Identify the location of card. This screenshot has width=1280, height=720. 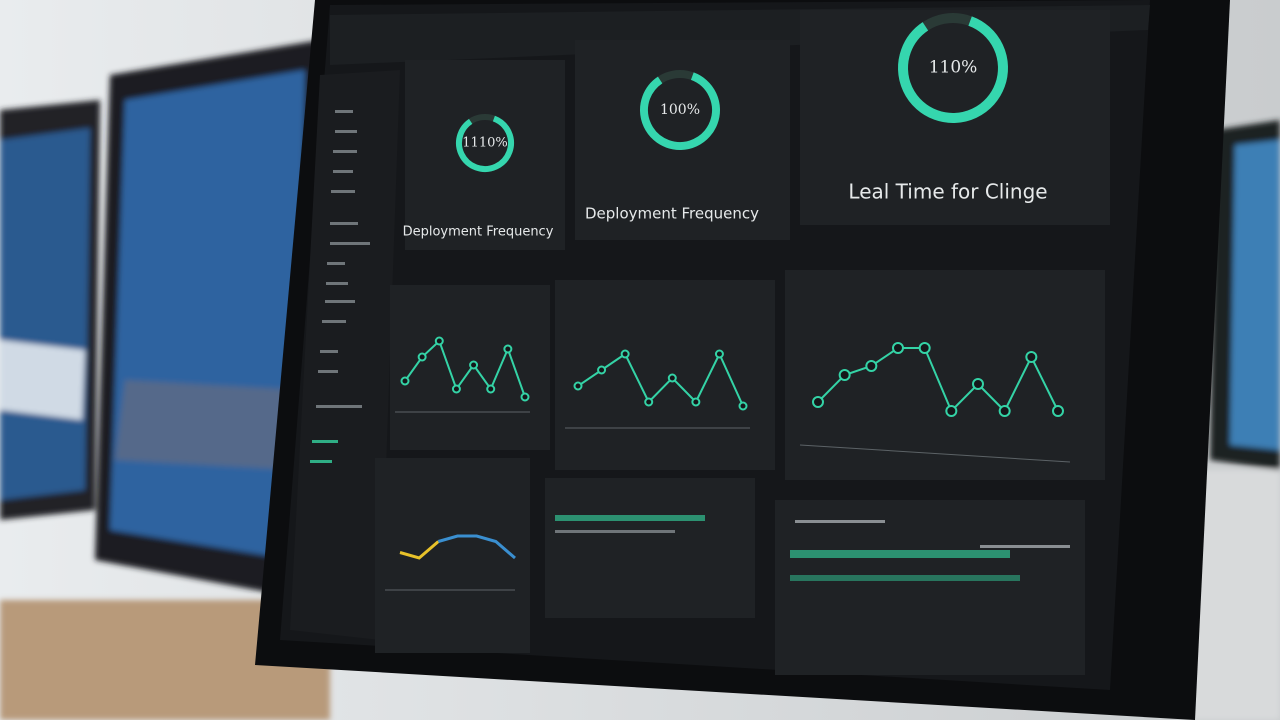
(485, 155).